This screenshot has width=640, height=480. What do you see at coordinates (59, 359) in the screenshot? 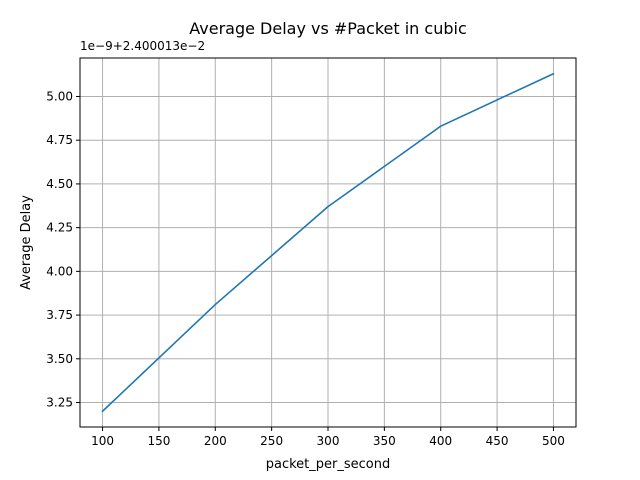
I see `y-tick-label: 3.50` at bounding box center [59, 359].